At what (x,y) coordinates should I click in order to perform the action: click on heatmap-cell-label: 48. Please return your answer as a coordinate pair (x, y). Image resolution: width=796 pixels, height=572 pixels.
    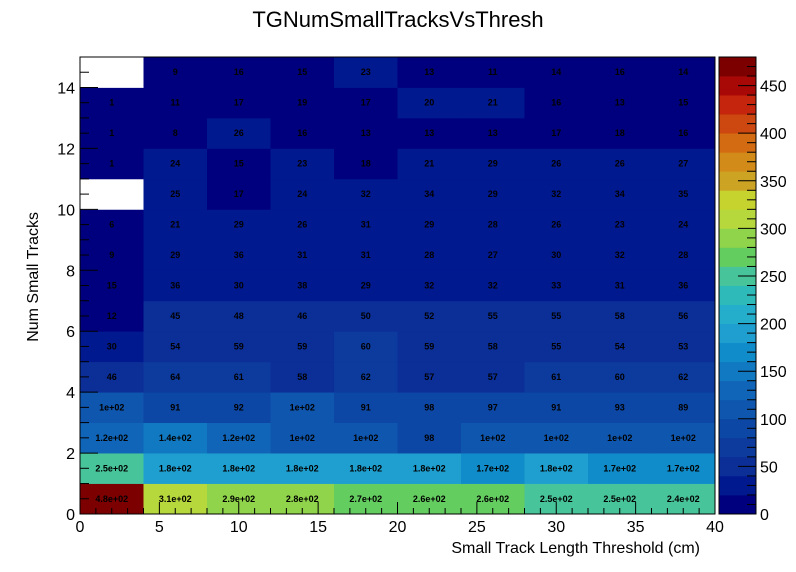
    Looking at the image, I should click on (239, 316).